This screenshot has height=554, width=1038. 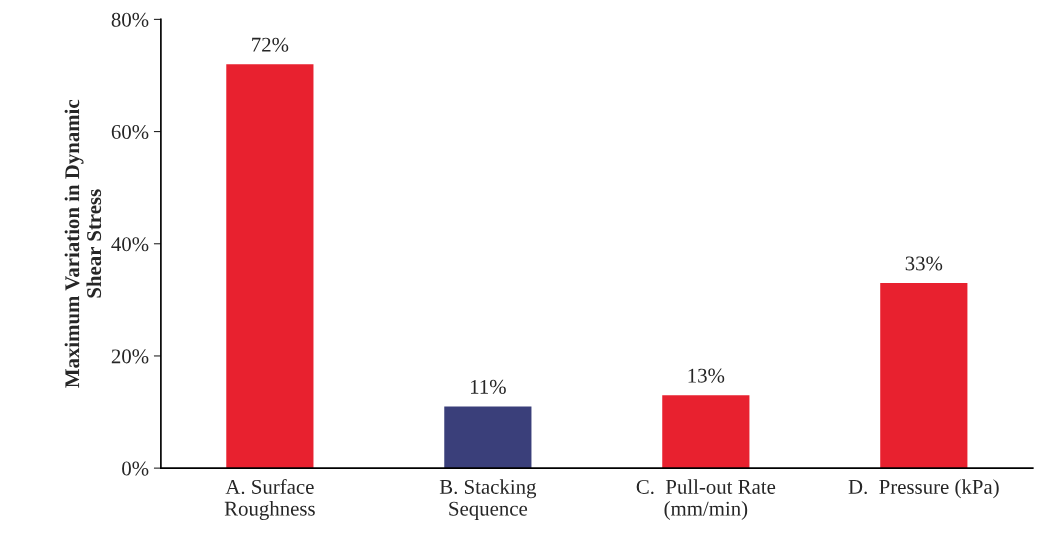 I want to click on y-tick-label: 20%, so click(x=130, y=356).